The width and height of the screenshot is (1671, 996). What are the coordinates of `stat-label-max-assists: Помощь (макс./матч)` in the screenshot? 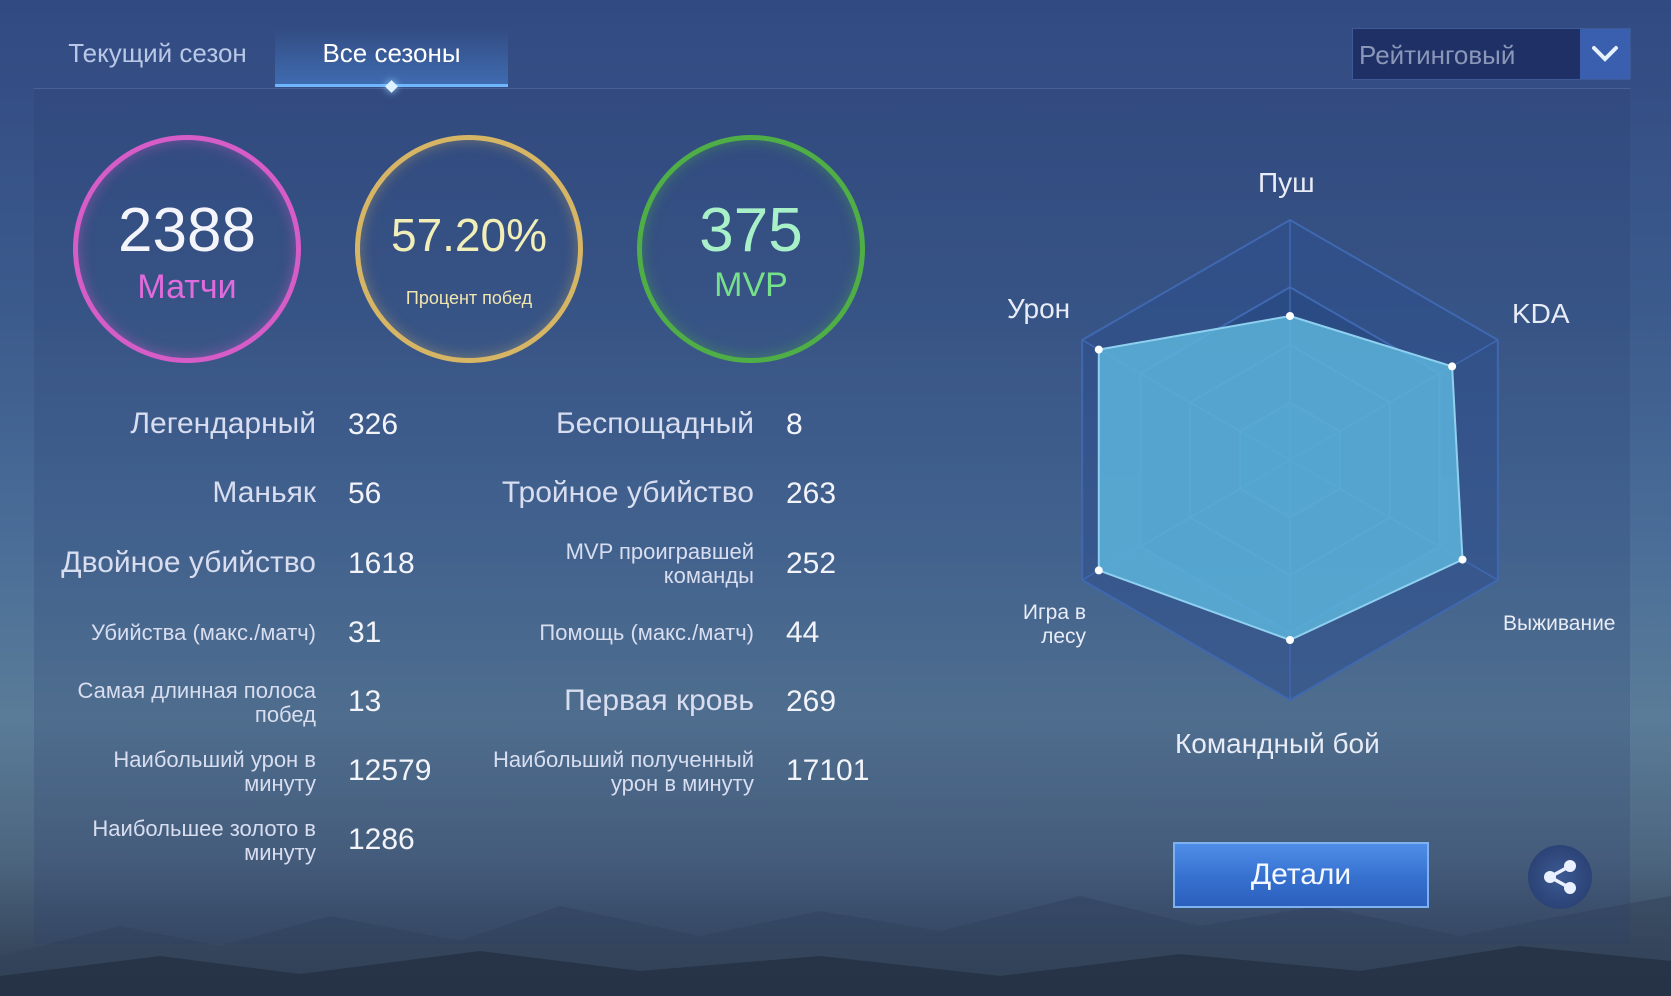 It's located at (646, 632).